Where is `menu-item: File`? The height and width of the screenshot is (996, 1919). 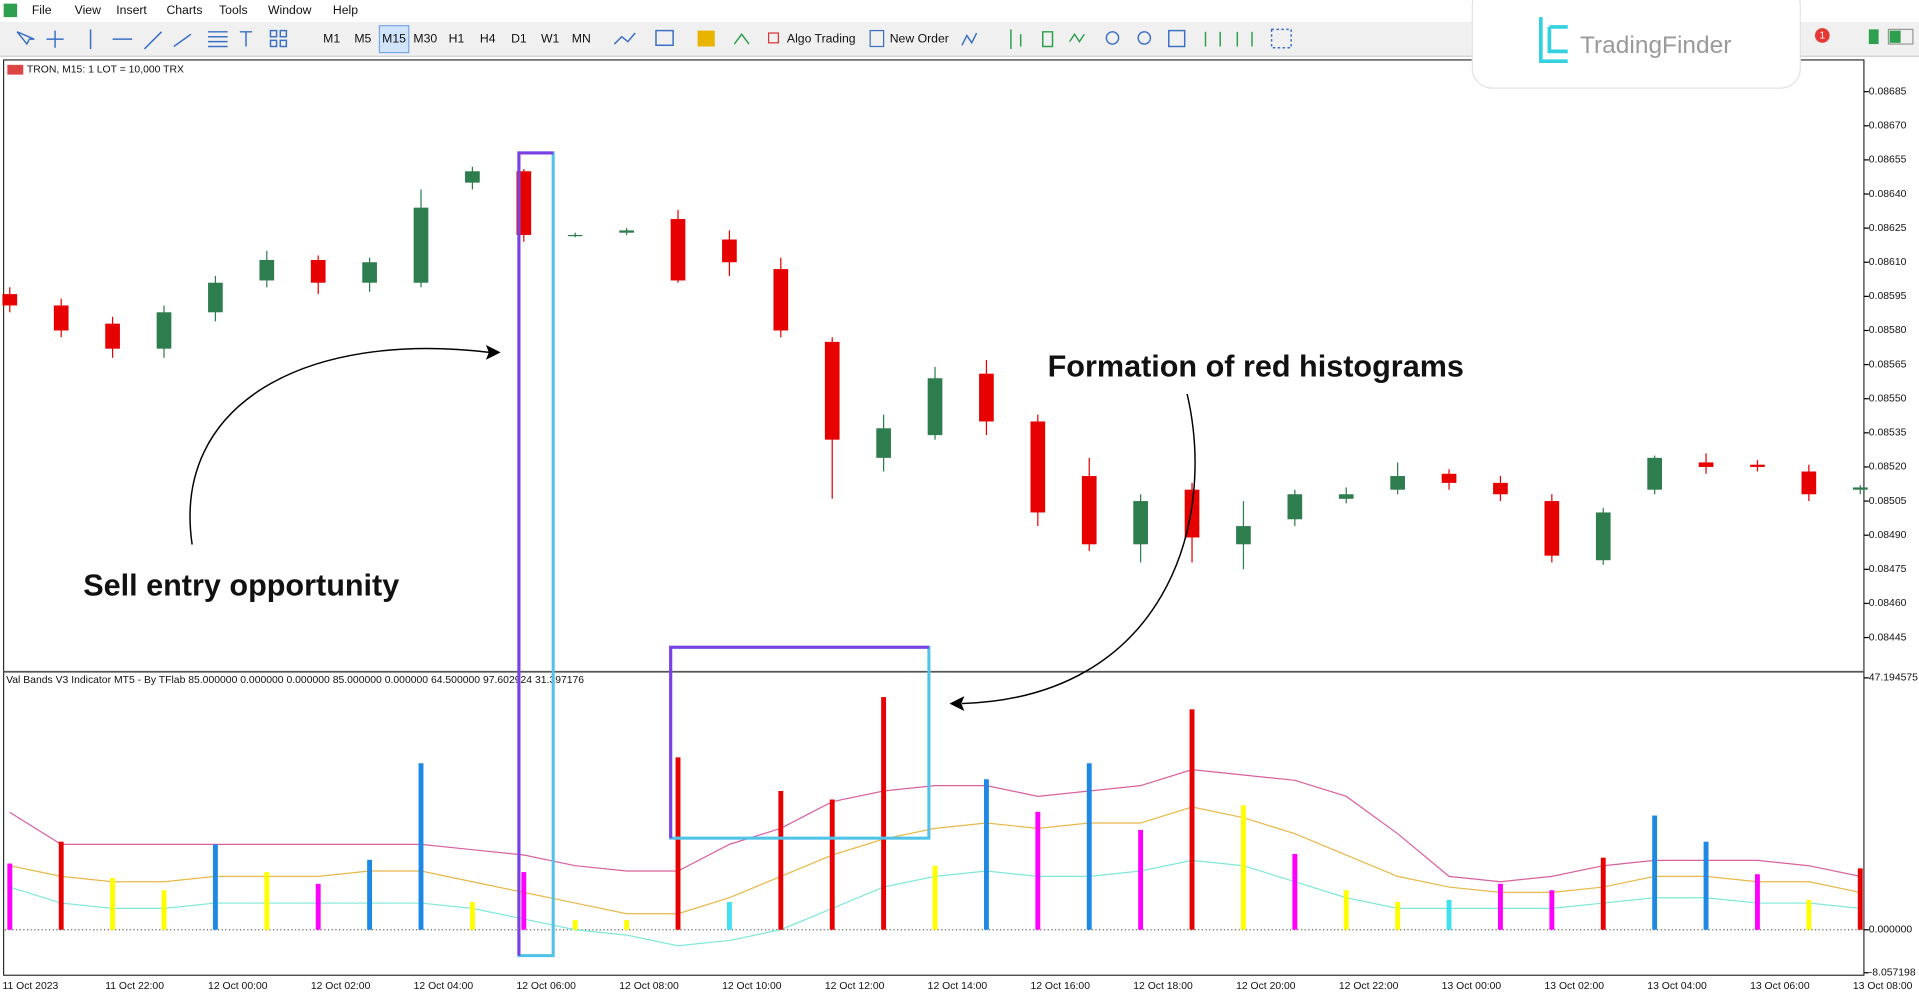
menu-item: File is located at coordinates (42, 10).